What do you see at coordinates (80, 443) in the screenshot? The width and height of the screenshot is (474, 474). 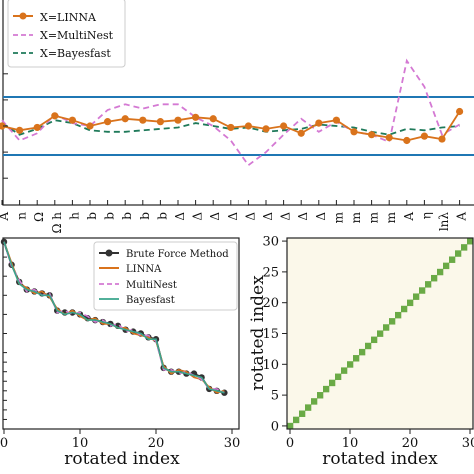 I see `bl-xtick-label: 10` at bounding box center [80, 443].